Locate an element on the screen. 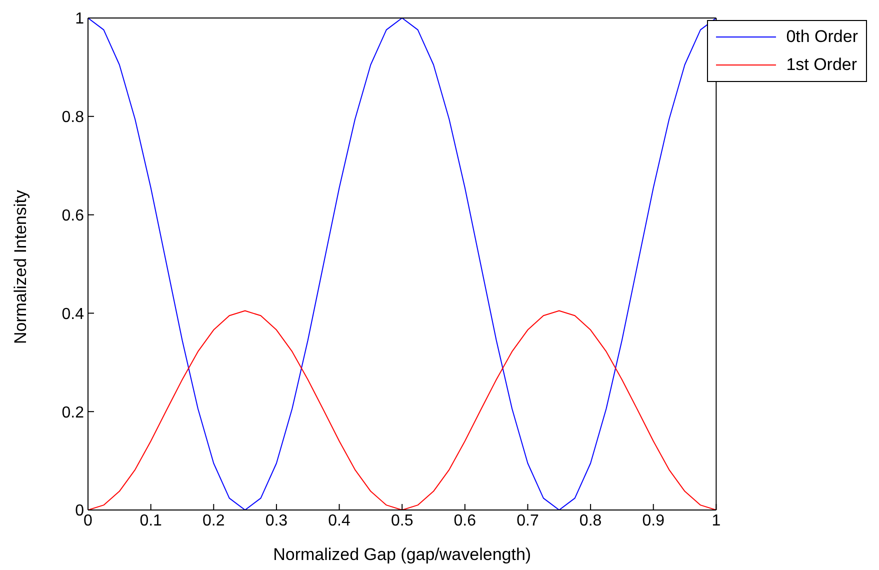 Image resolution: width=879 pixels, height=570 pixels. x-tick-label: 0.4 is located at coordinates (339, 521).